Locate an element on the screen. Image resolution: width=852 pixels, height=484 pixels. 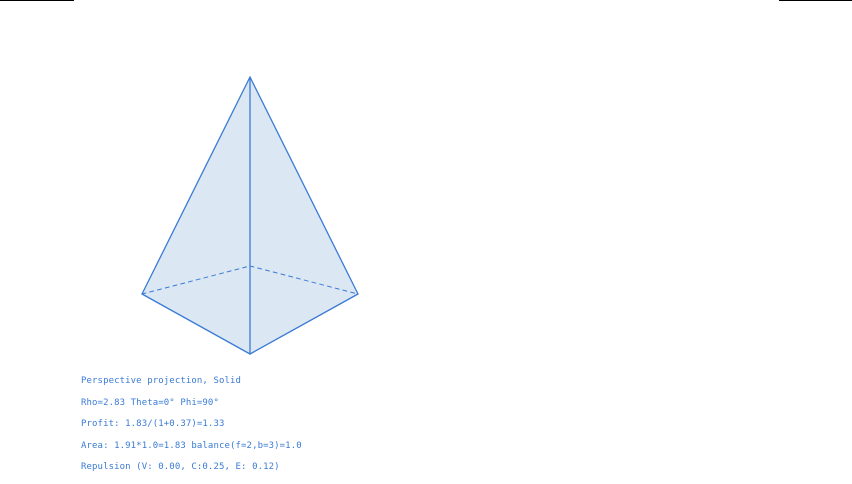
repulsion-readout: Repulsion (V: 0.00, C:0.25, E: 0.12) is located at coordinates (180, 467).